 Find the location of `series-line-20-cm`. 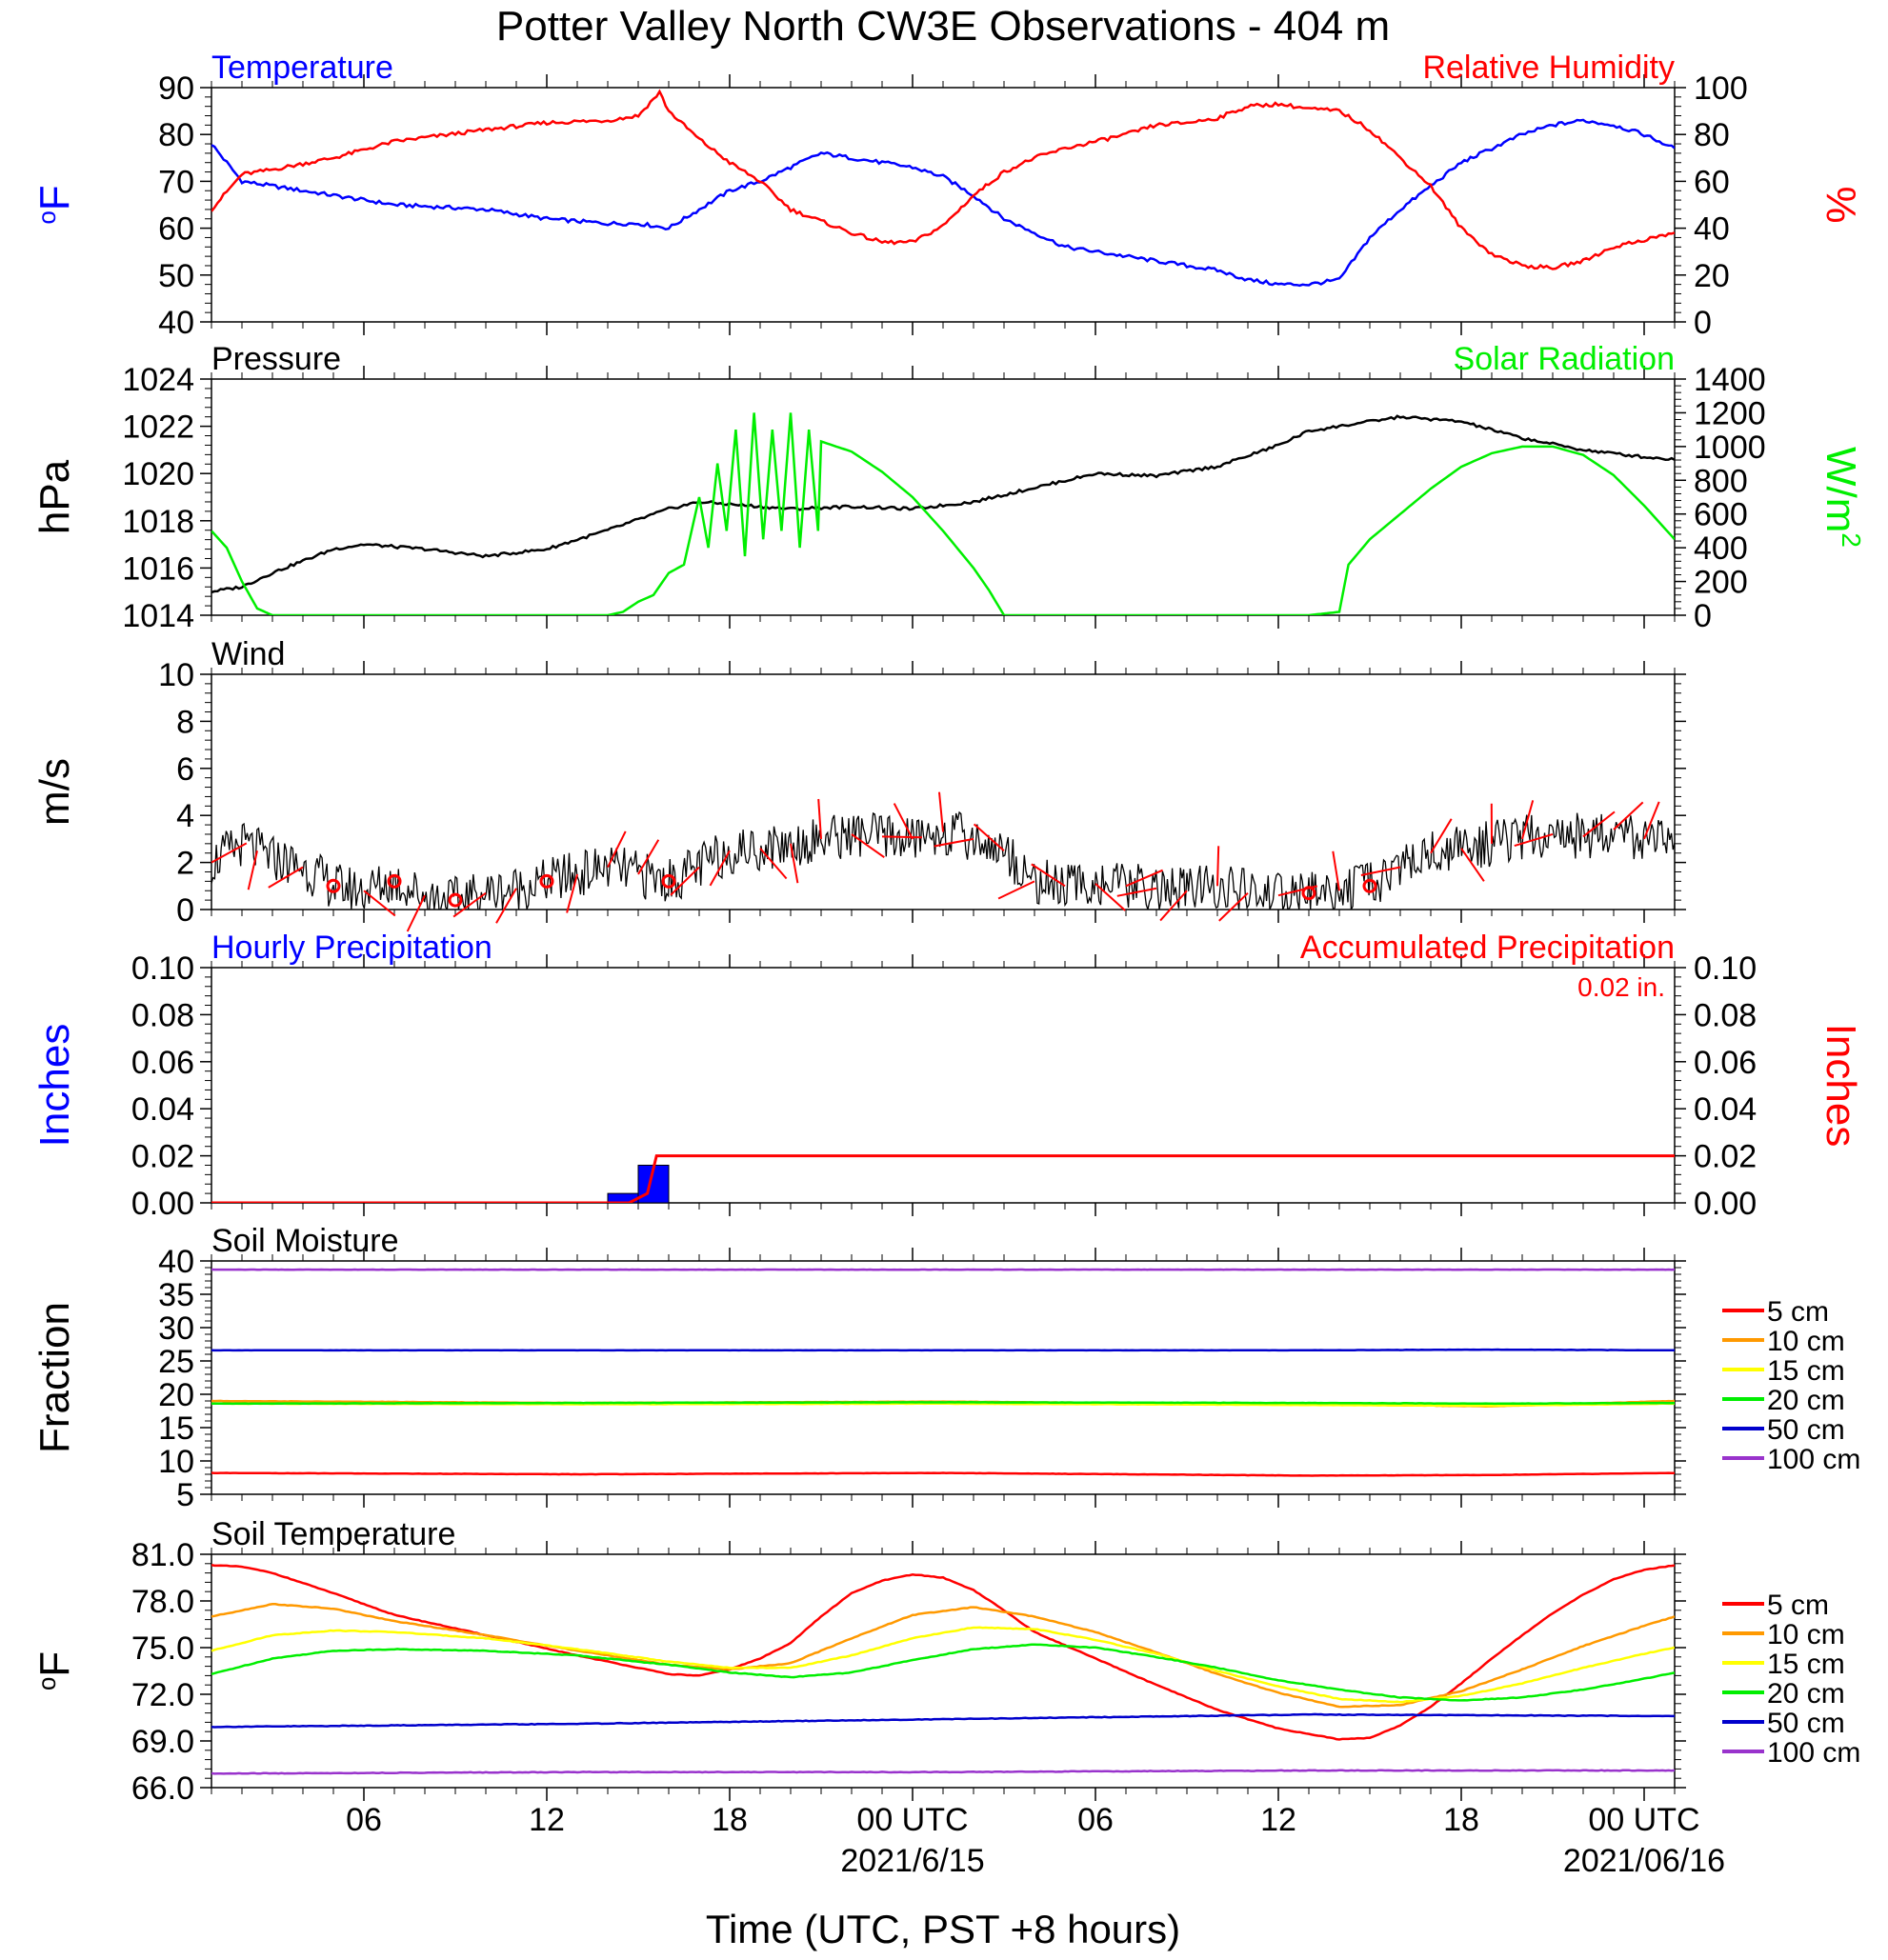

series-line-20-cm is located at coordinates (943, 1403).